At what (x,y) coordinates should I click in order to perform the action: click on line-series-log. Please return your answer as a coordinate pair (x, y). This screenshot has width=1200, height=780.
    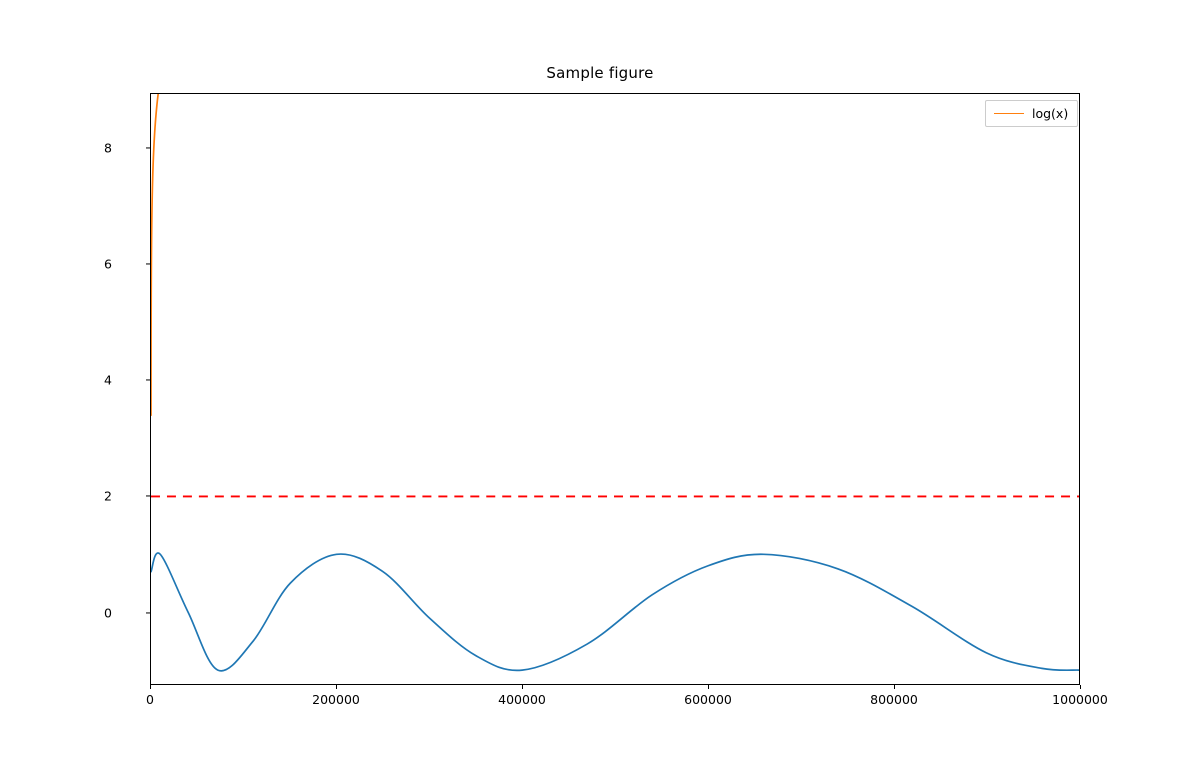
    Looking at the image, I should click on (155, 255).